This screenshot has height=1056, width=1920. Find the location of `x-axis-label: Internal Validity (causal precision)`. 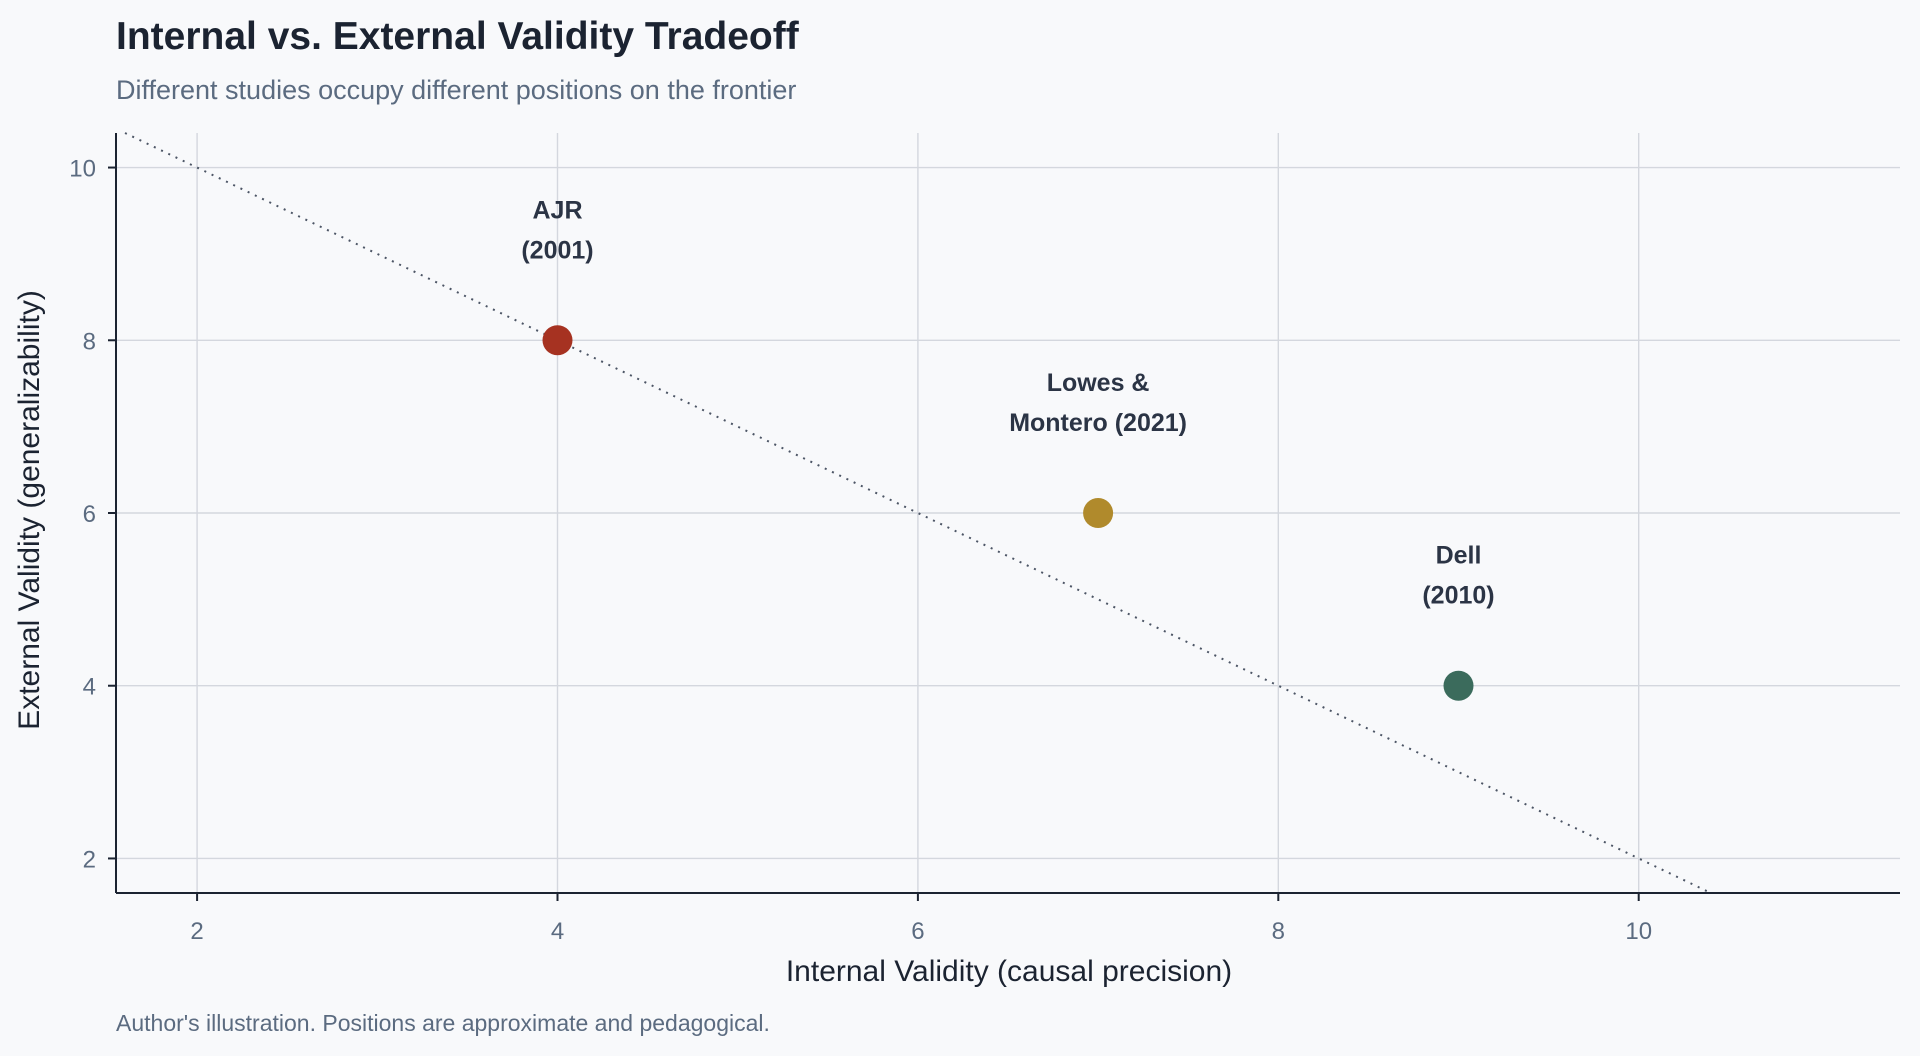

x-axis-label: Internal Validity (causal precision) is located at coordinates (1009, 971).